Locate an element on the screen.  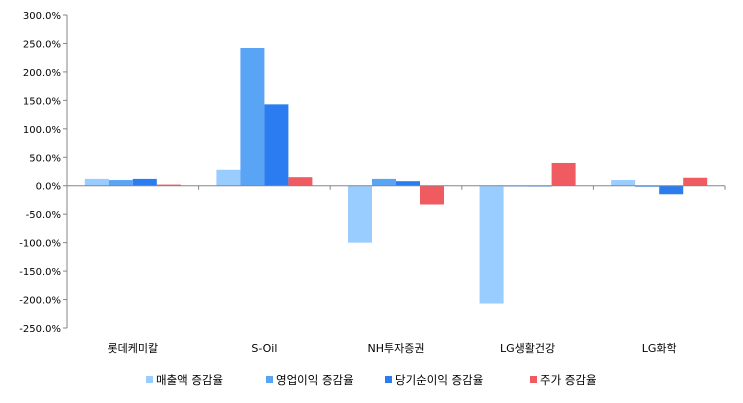
y-tick-label: 250.0% is located at coordinates (42, 44).